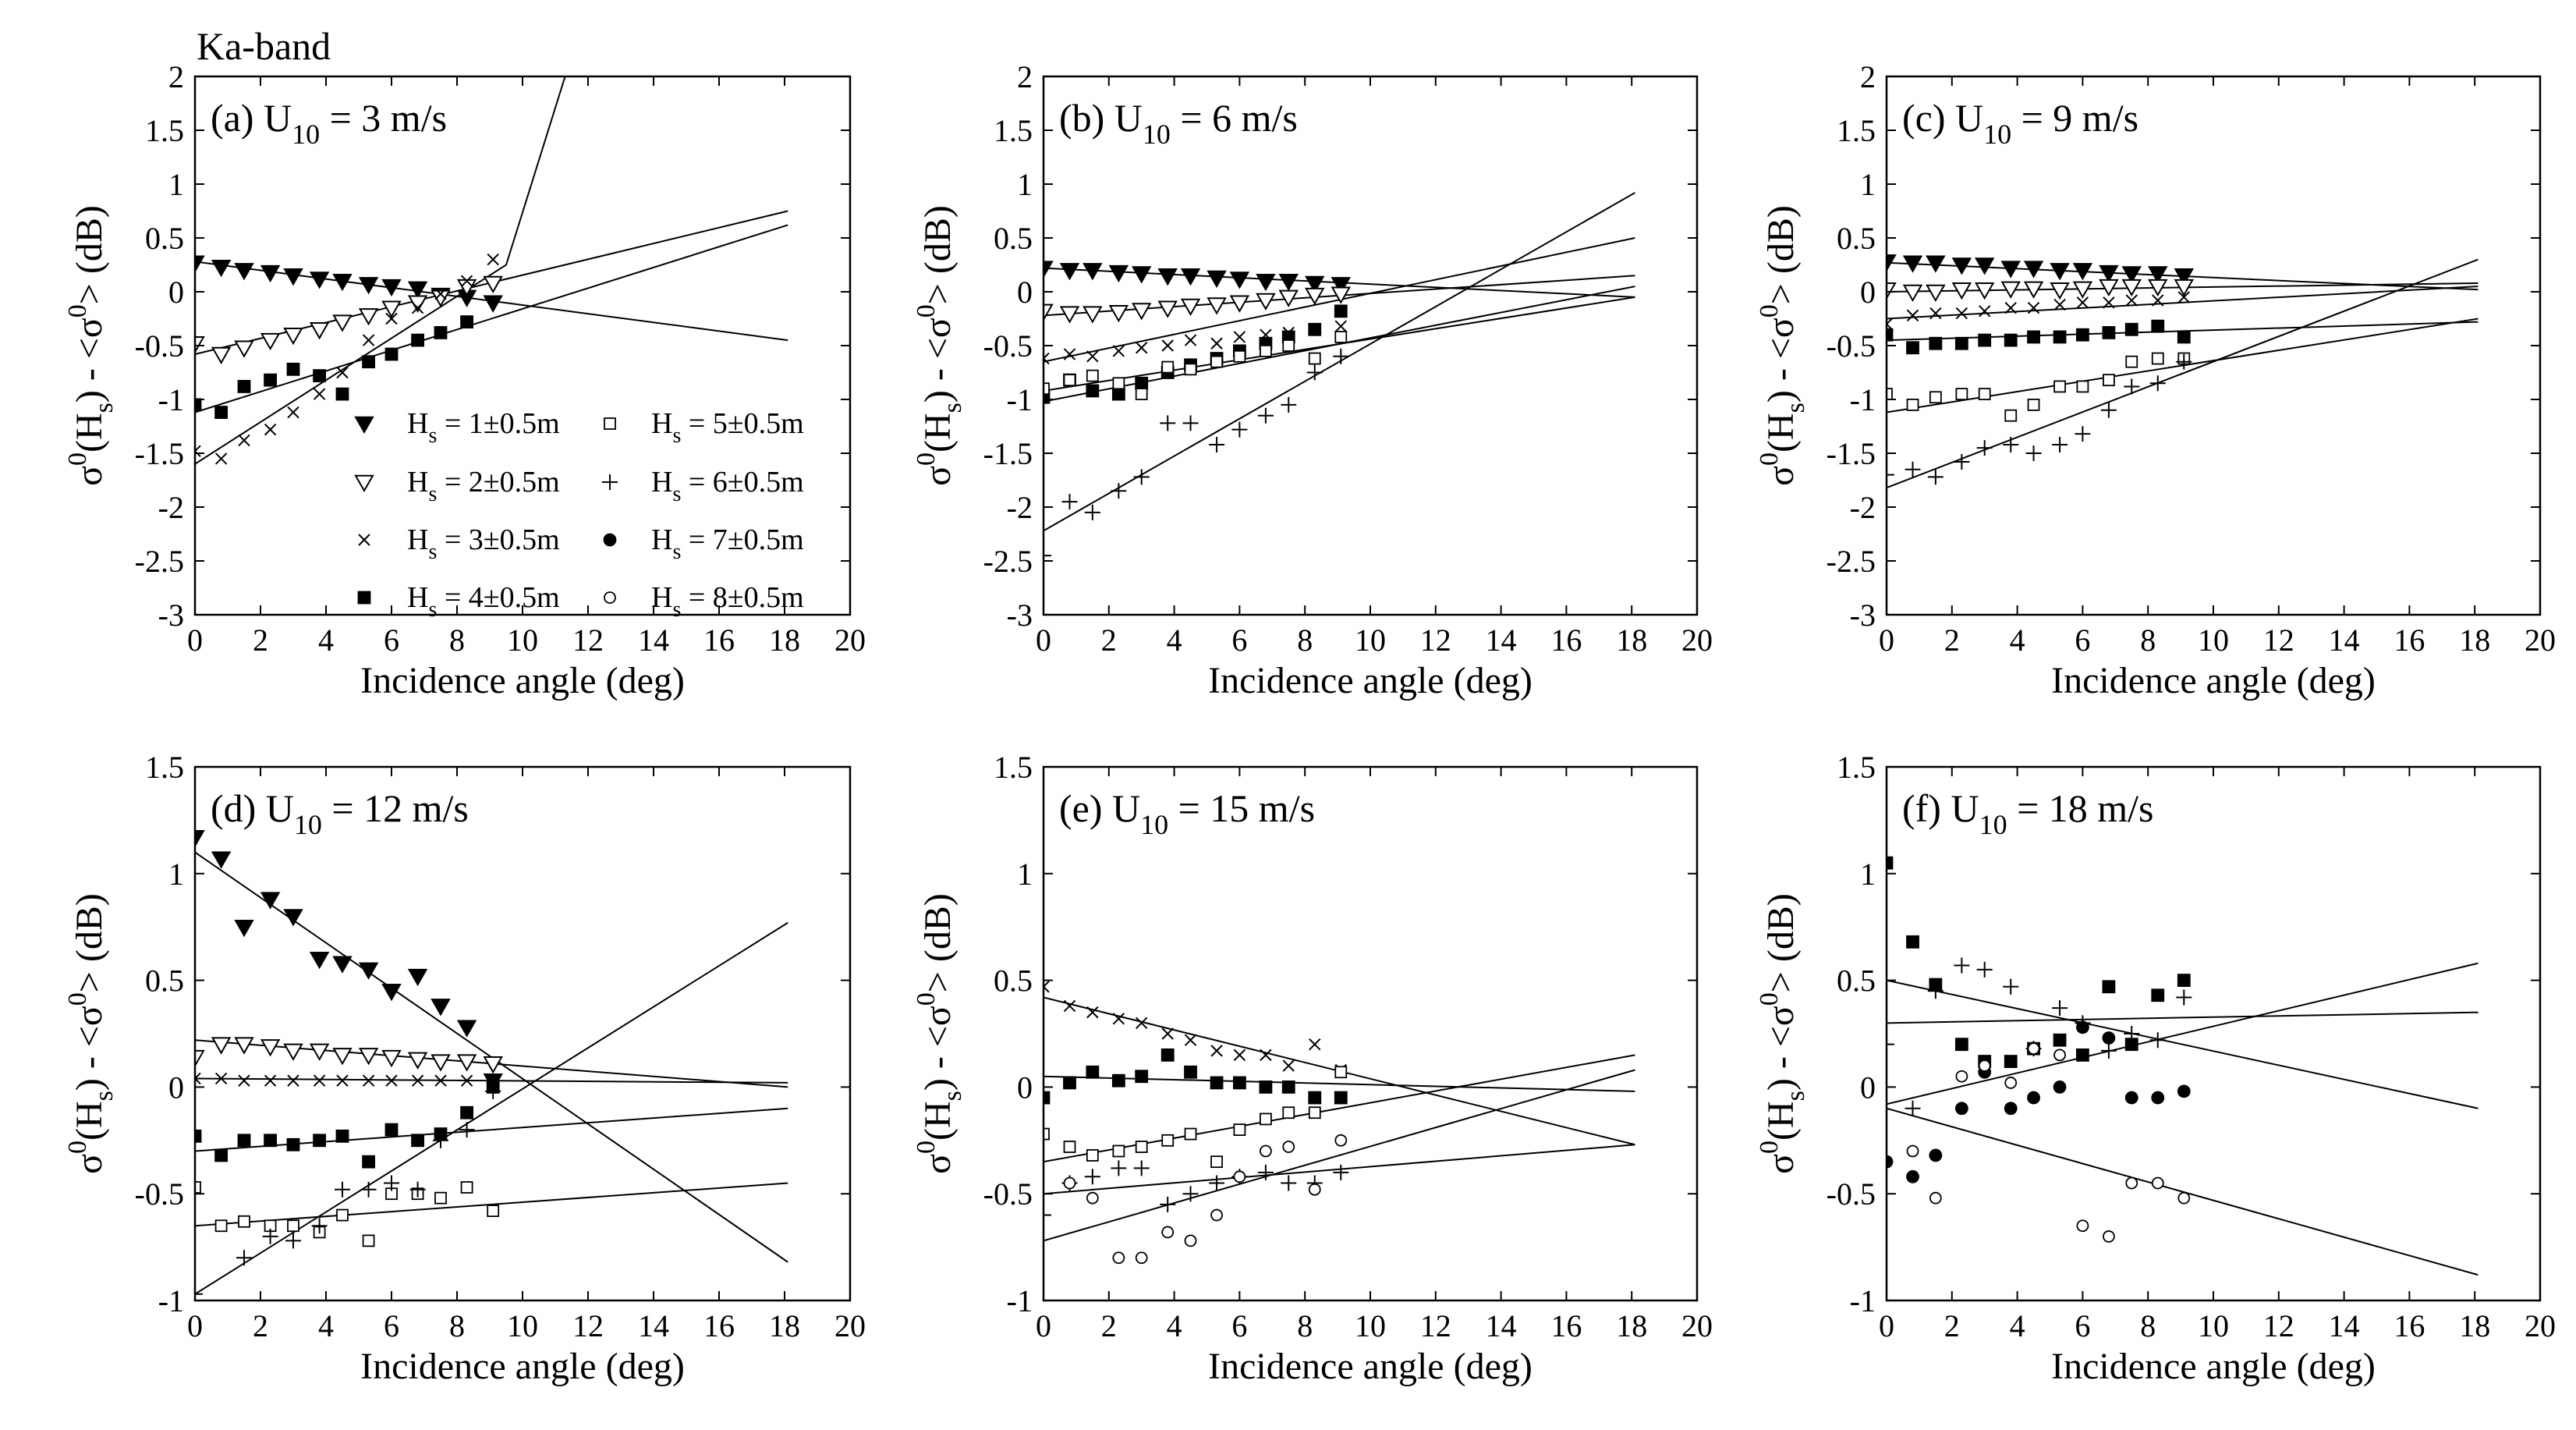 Image resolution: width=2576 pixels, height=1430 pixels. What do you see at coordinates (1025, 76) in the screenshot?
I see `y-tick-label: 2` at bounding box center [1025, 76].